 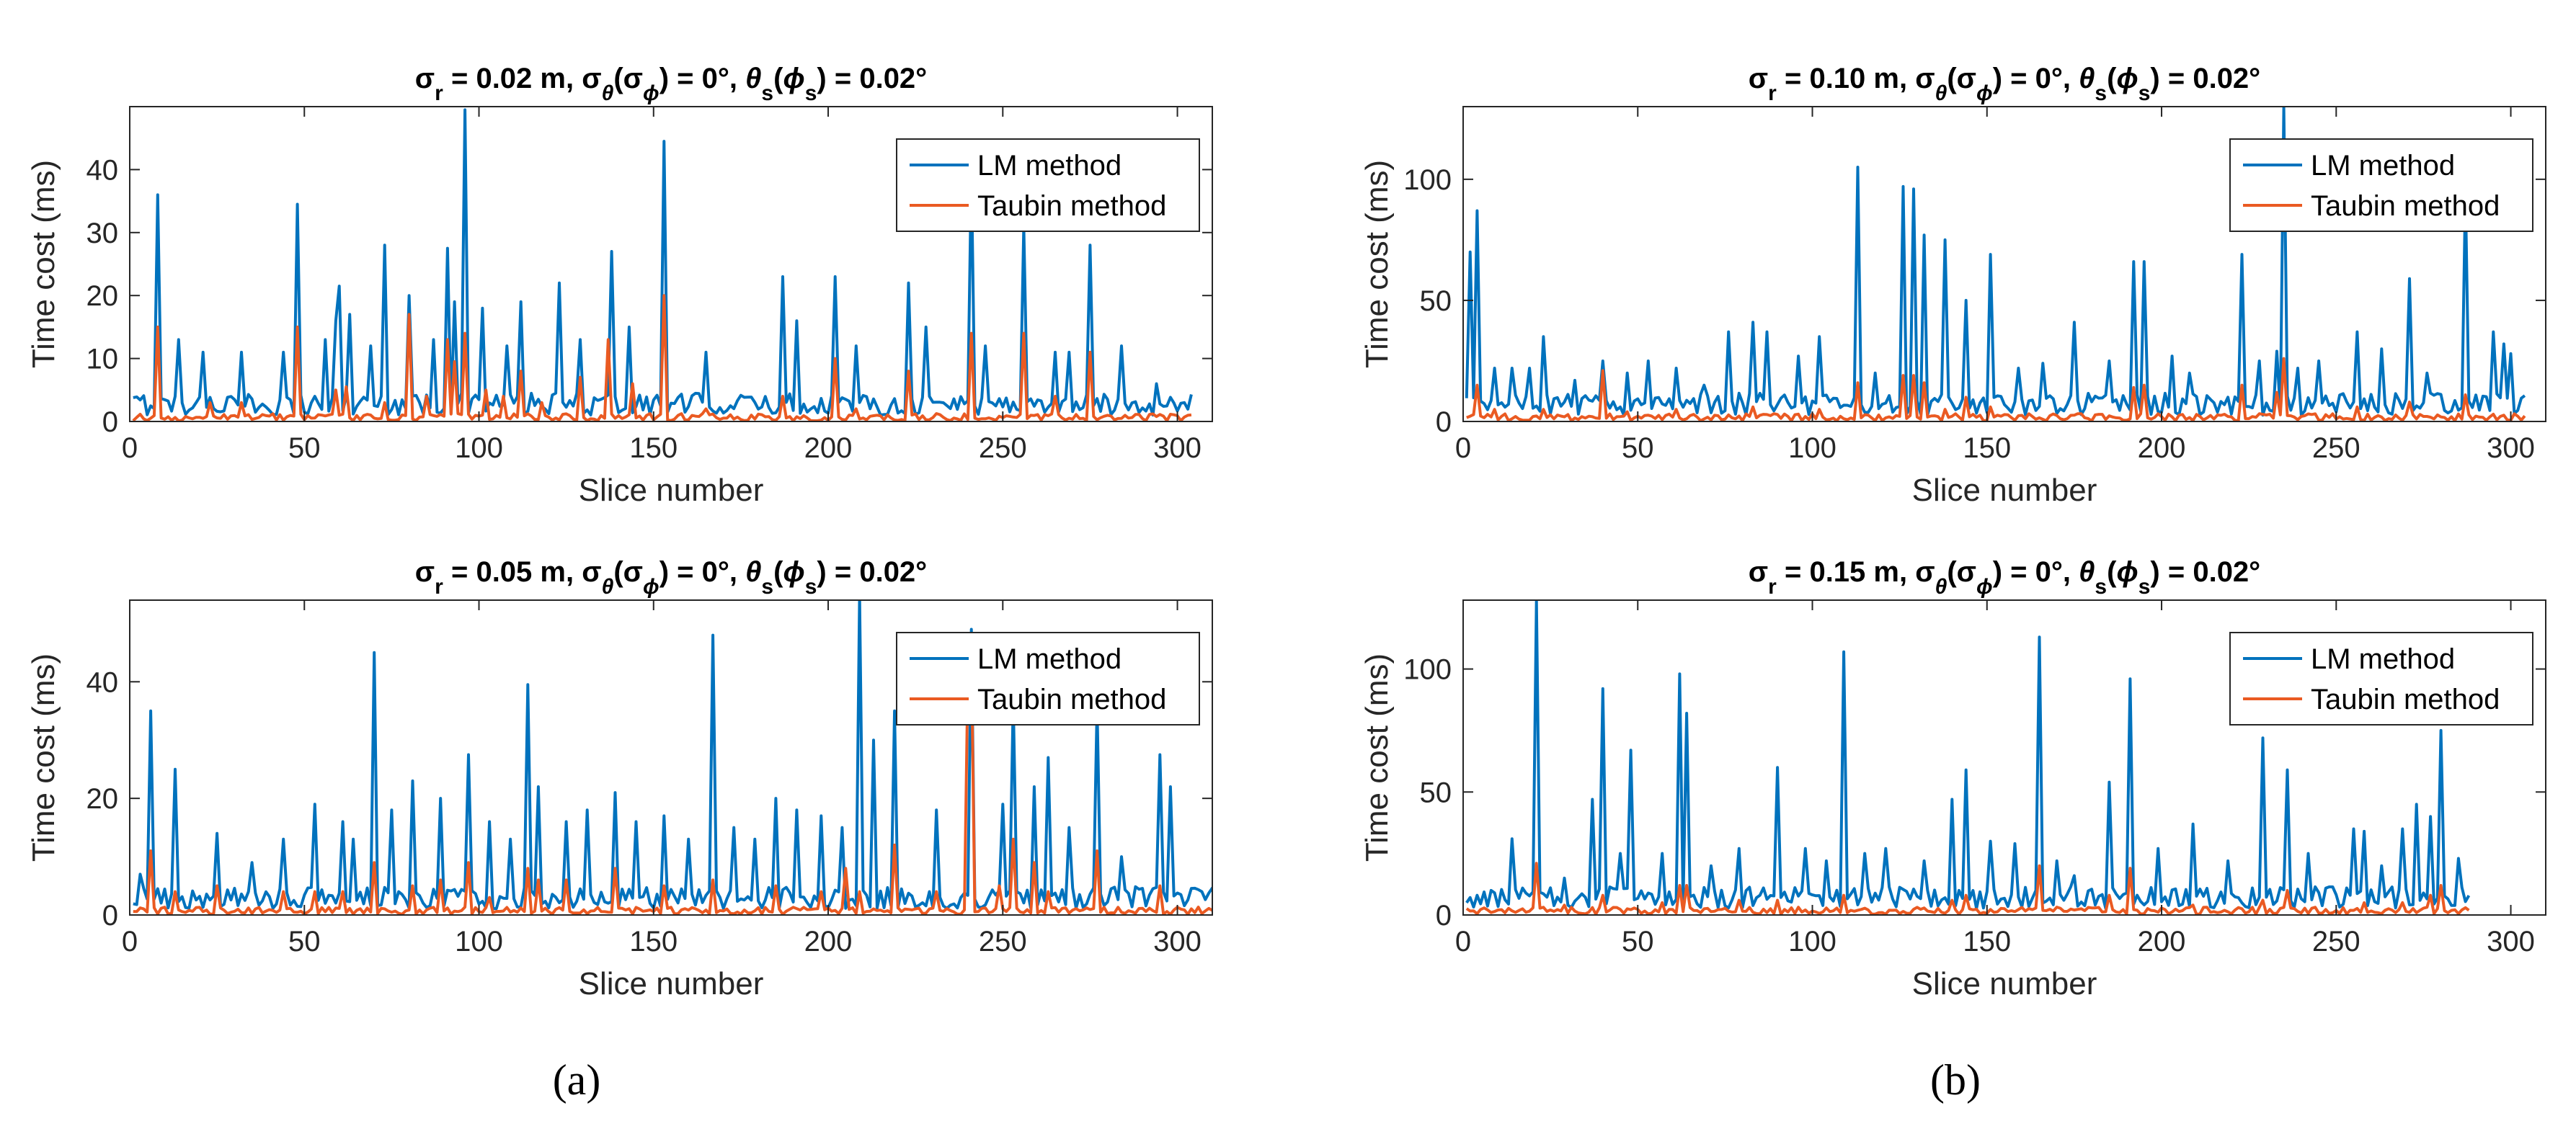 I want to click on chart-title: σr = 0.02 m, σθ(σϕ) = 0°, θs(ϕs) = 0.02°, so click(x=671, y=84).